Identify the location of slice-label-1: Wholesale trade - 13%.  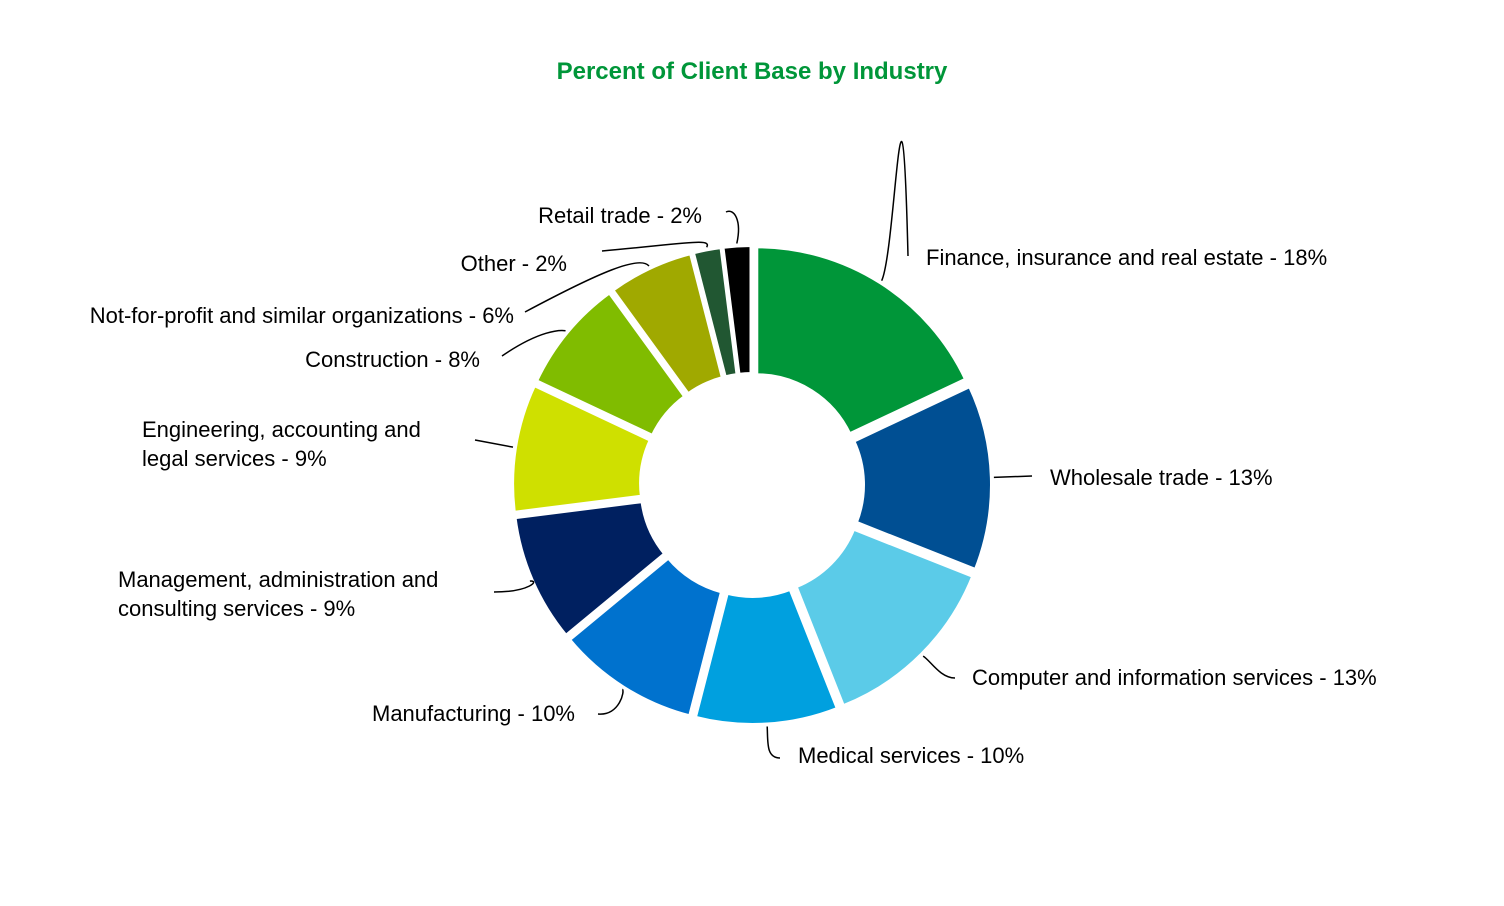
(1161, 477).